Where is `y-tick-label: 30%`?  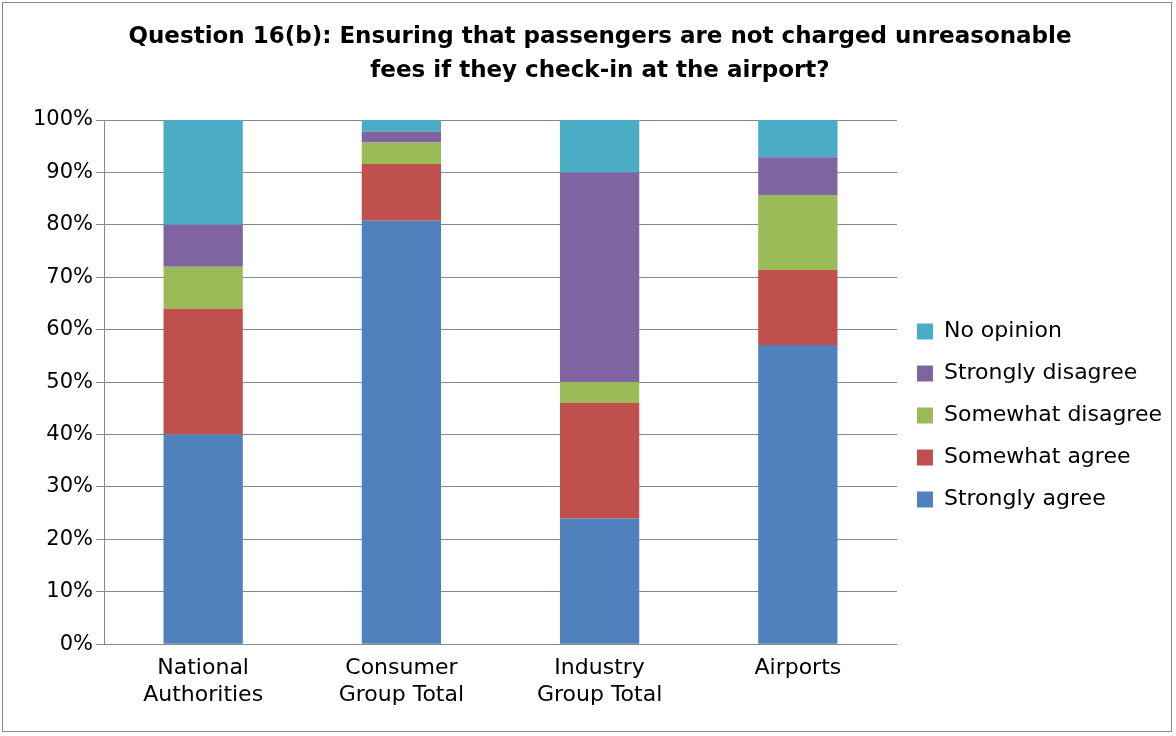 y-tick-label: 30% is located at coordinates (70, 485).